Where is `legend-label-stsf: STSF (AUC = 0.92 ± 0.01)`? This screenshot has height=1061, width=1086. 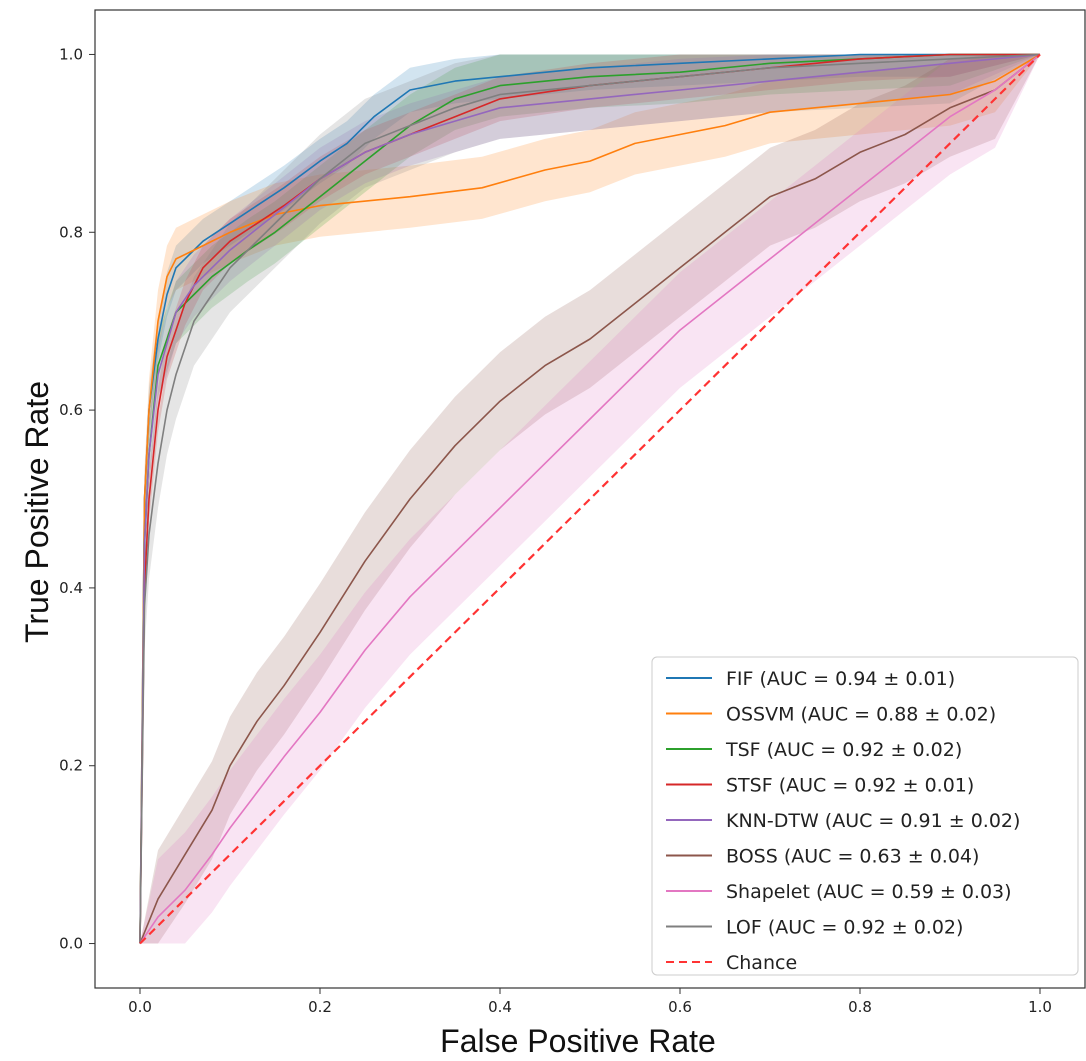
legend-label-stsf: STSF (AUC = 0.92 ± 0.01) is located at coordinates (850, 786).